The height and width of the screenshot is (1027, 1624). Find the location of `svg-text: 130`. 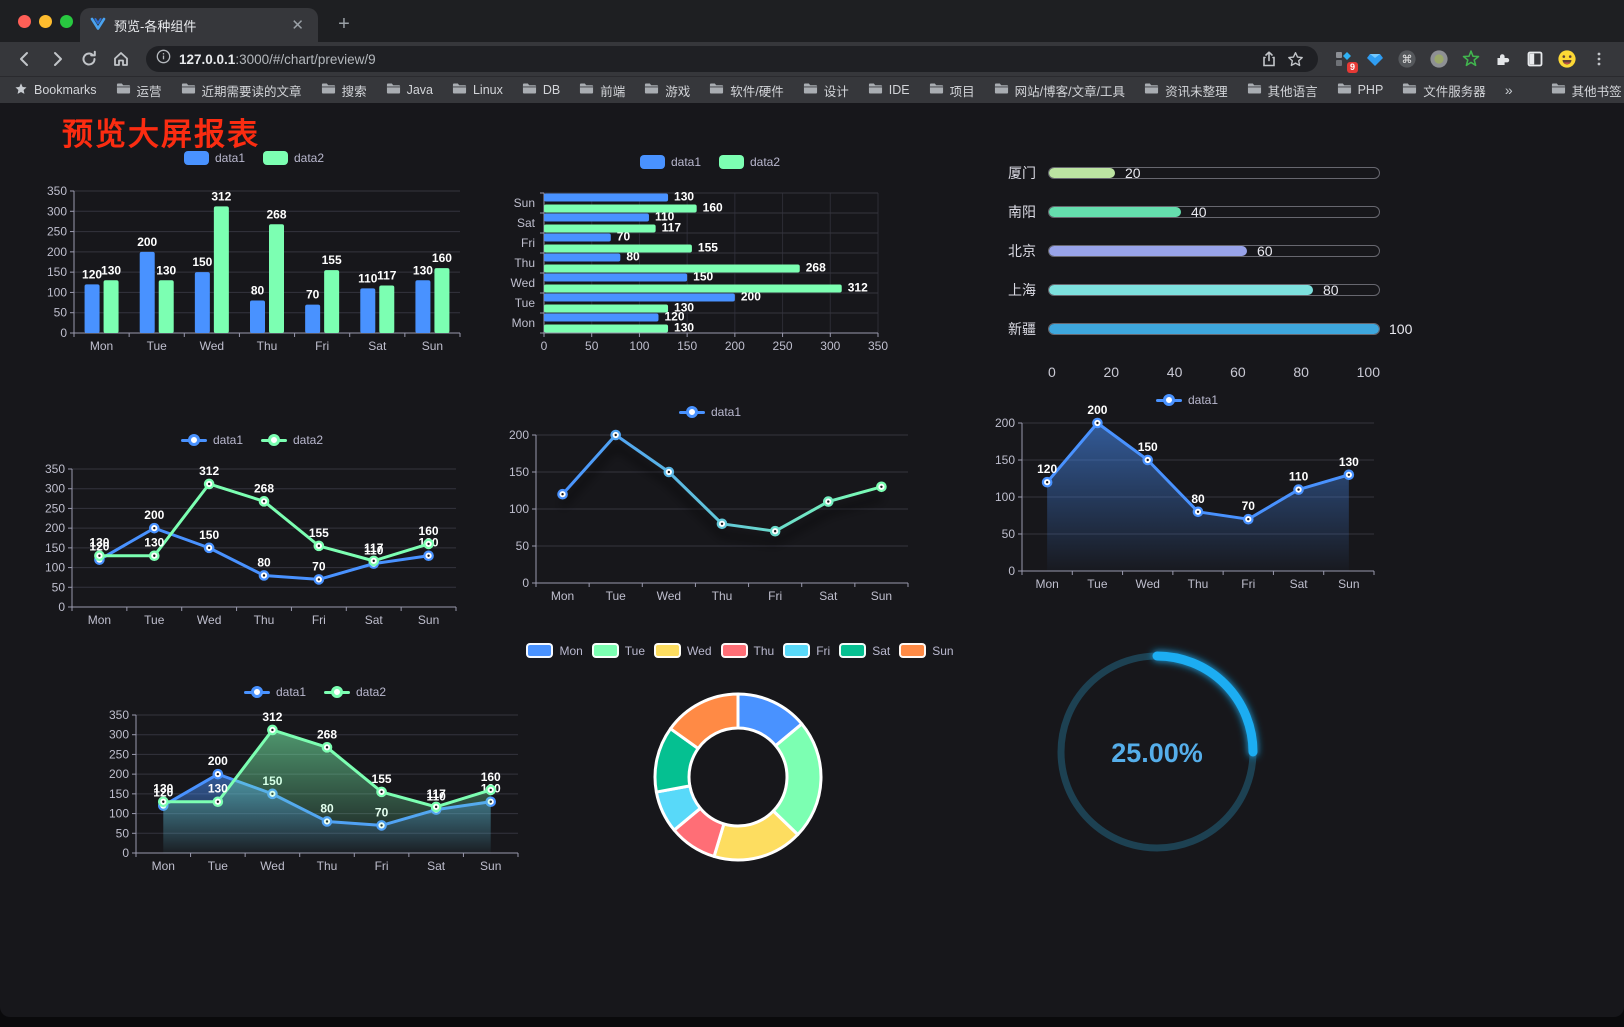

svg-text: 130 is located at coordinates (163, 789).